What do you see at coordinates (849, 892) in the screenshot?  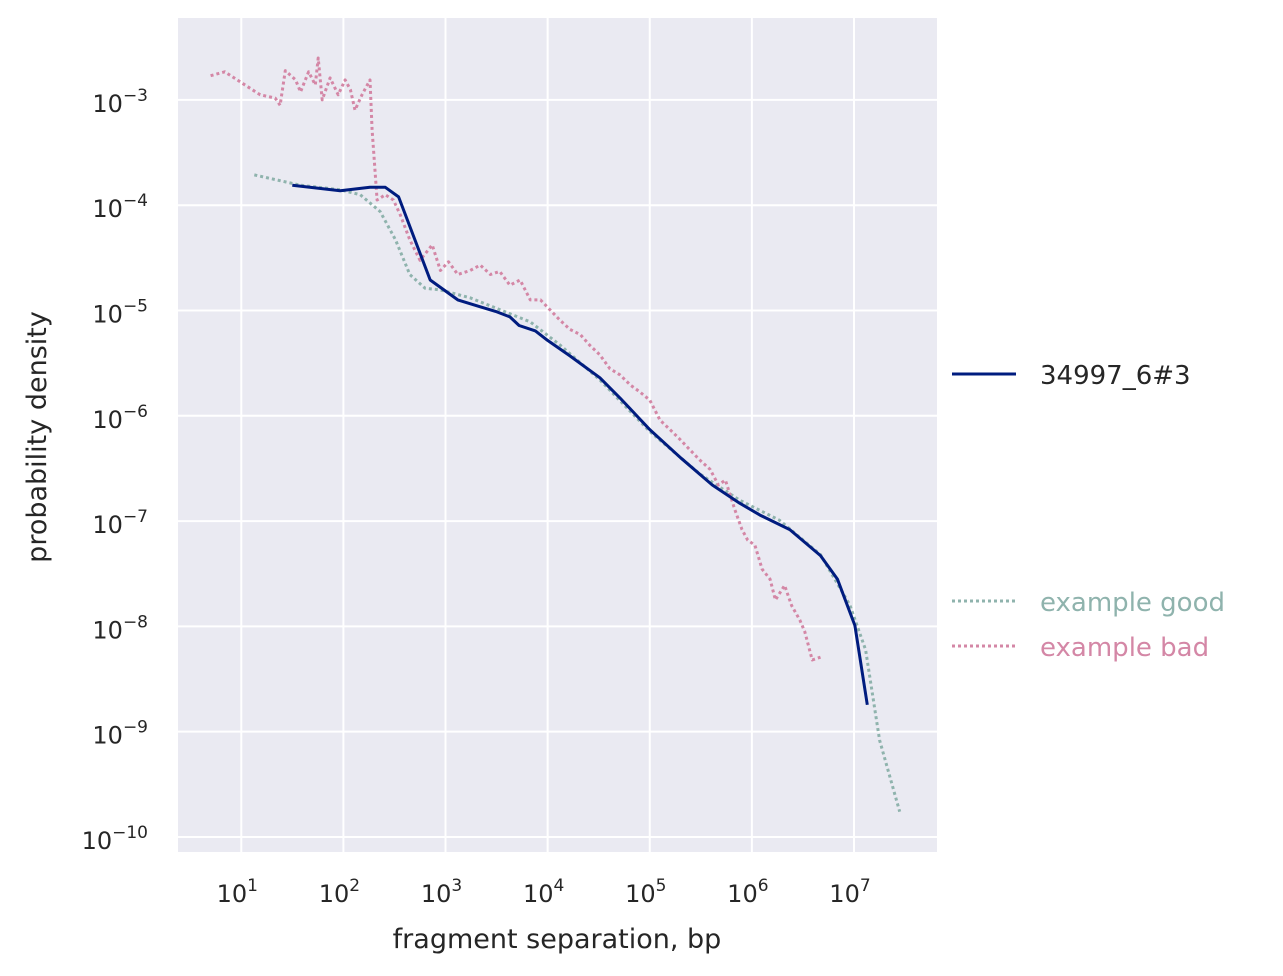 I see `x-tick-label: 10⁷` at bounding box center [849, 892].